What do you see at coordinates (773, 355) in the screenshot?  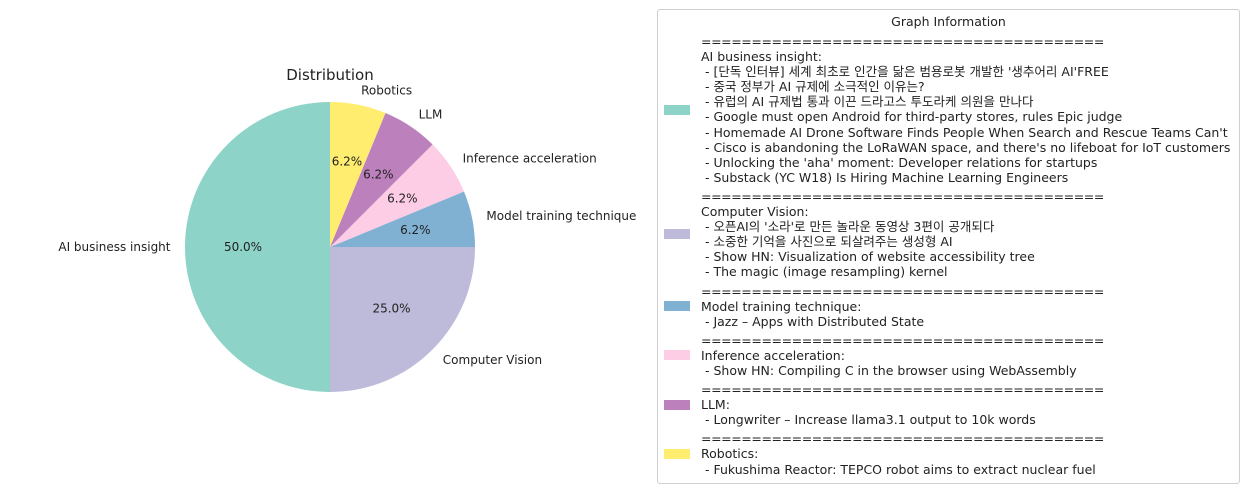 I see `legend-heading: Inference acceleration:` at bounding box center [773, 355].